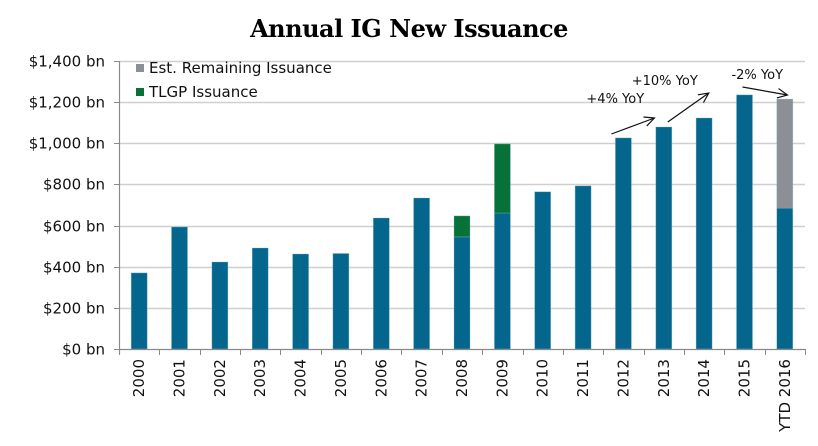  Describe the element at coordinates (422, 378) in the screenshot. I see `x-tick-label: 2007` at that location.